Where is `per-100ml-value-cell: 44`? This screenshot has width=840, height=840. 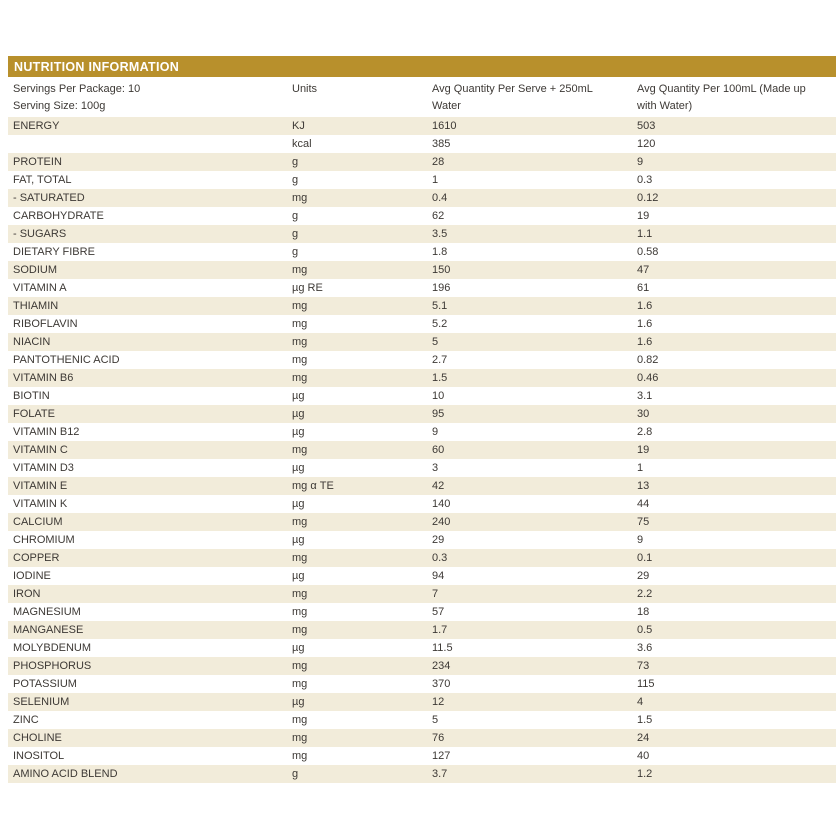
per-100ml-value-cell: 44 is located at coordinates (643, 504).